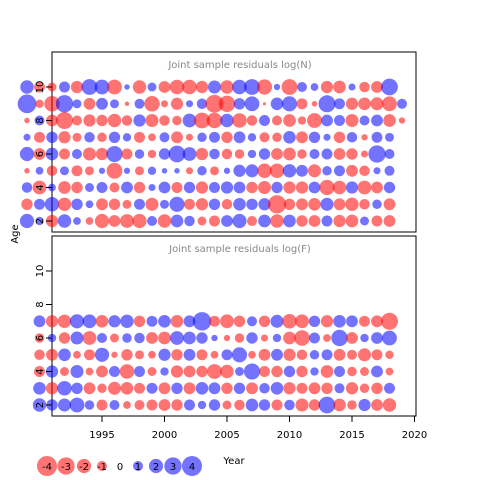 The height and width of the screenshot is (480, 480). What do you see at coordinates (40, 120) in the screenshot?
I see `y-tick-label: 8` at bounding box center [40, 120].